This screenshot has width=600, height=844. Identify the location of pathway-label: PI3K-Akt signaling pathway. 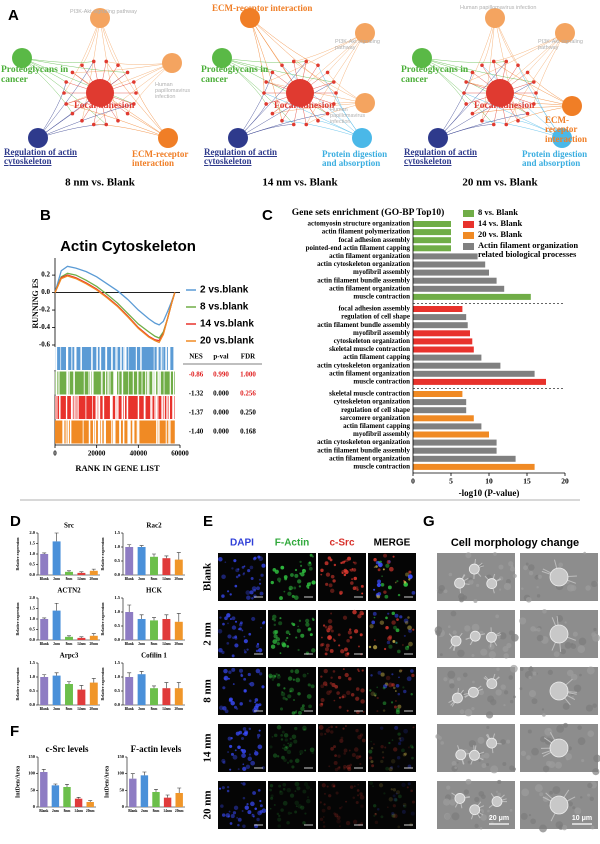
(103, 12).